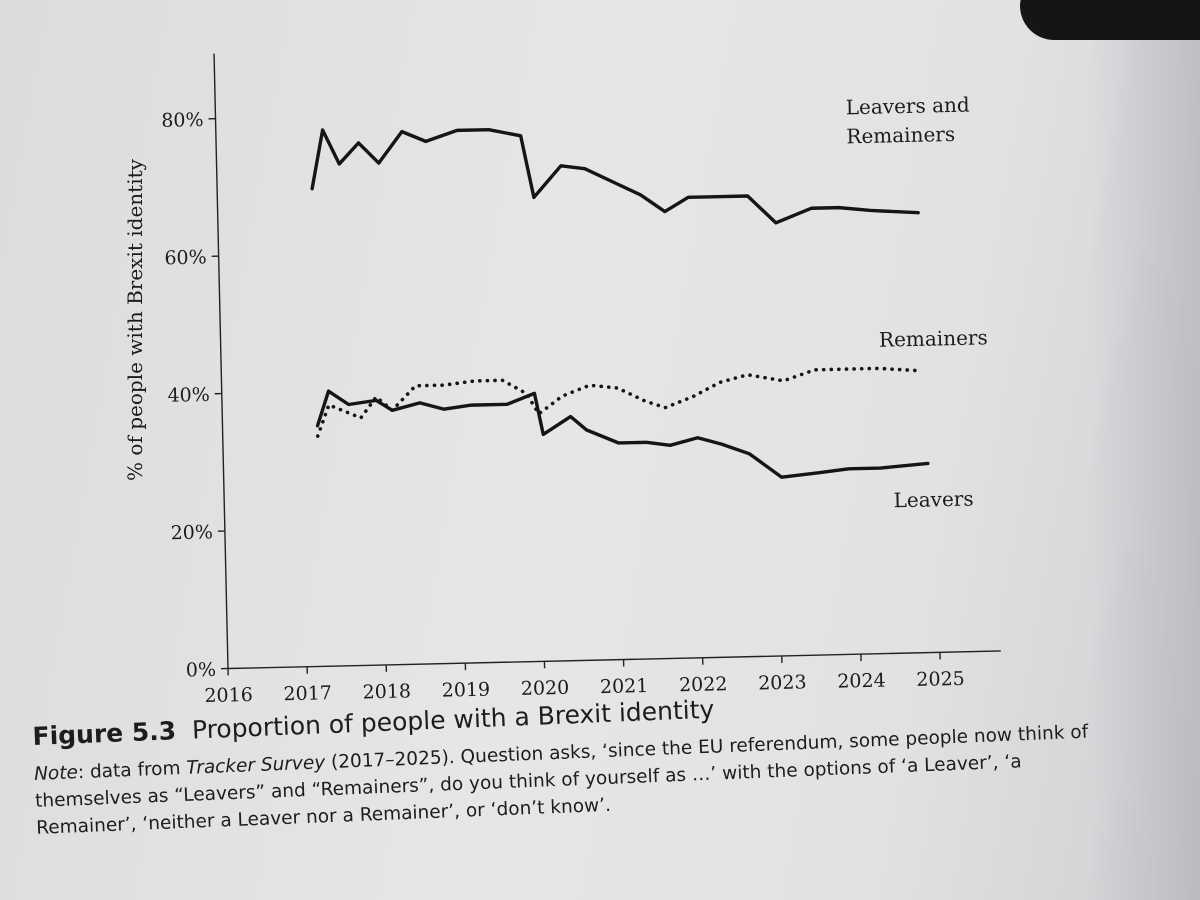 The width and height of the screenshot is (1200, 900). I want to click on y-tick-label: 80%, so click(182, 120).